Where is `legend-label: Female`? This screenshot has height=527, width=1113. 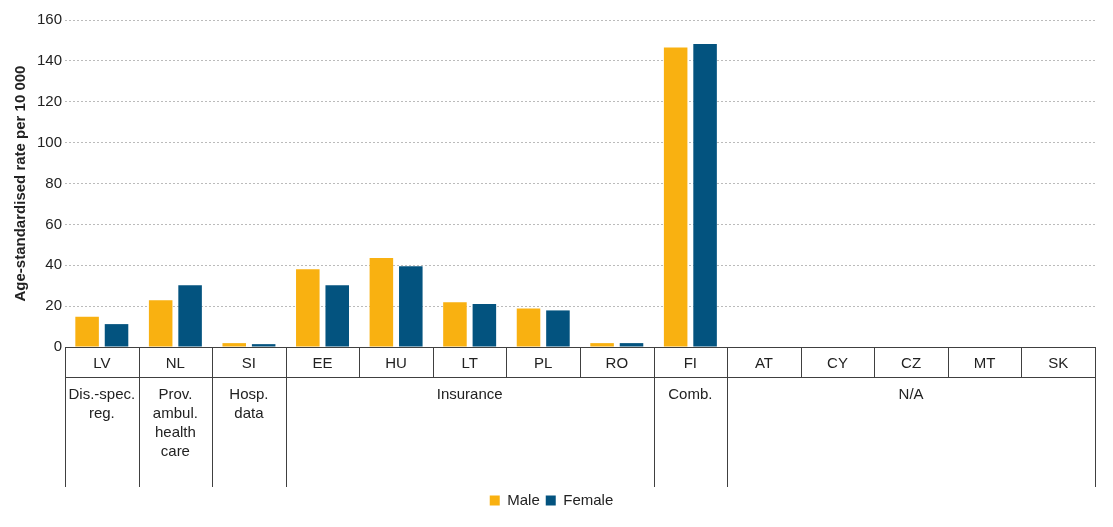
legend-label: Female is located at coordinates (588, 499).